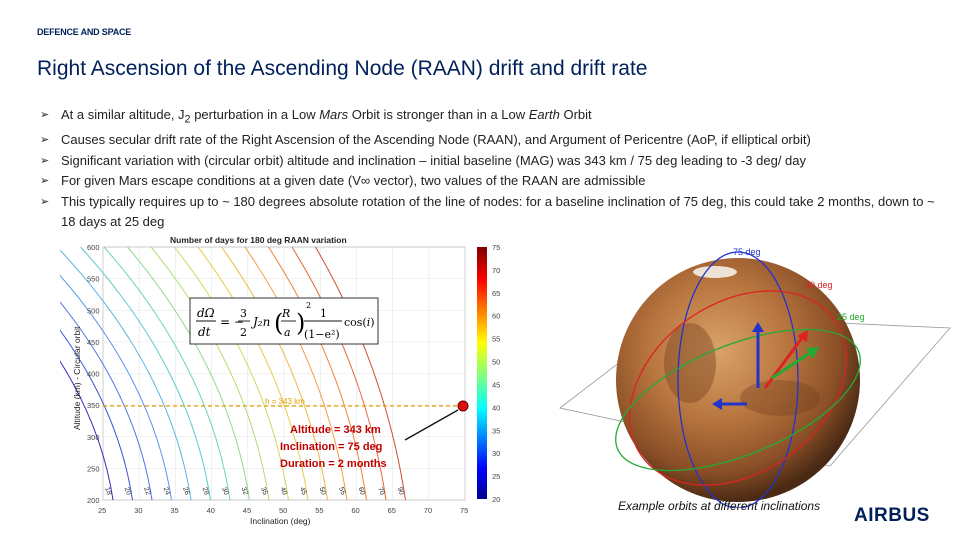  Describe the element at coordinates (400, 491) in the screenshot. I see `contour-label: 90` at that location.